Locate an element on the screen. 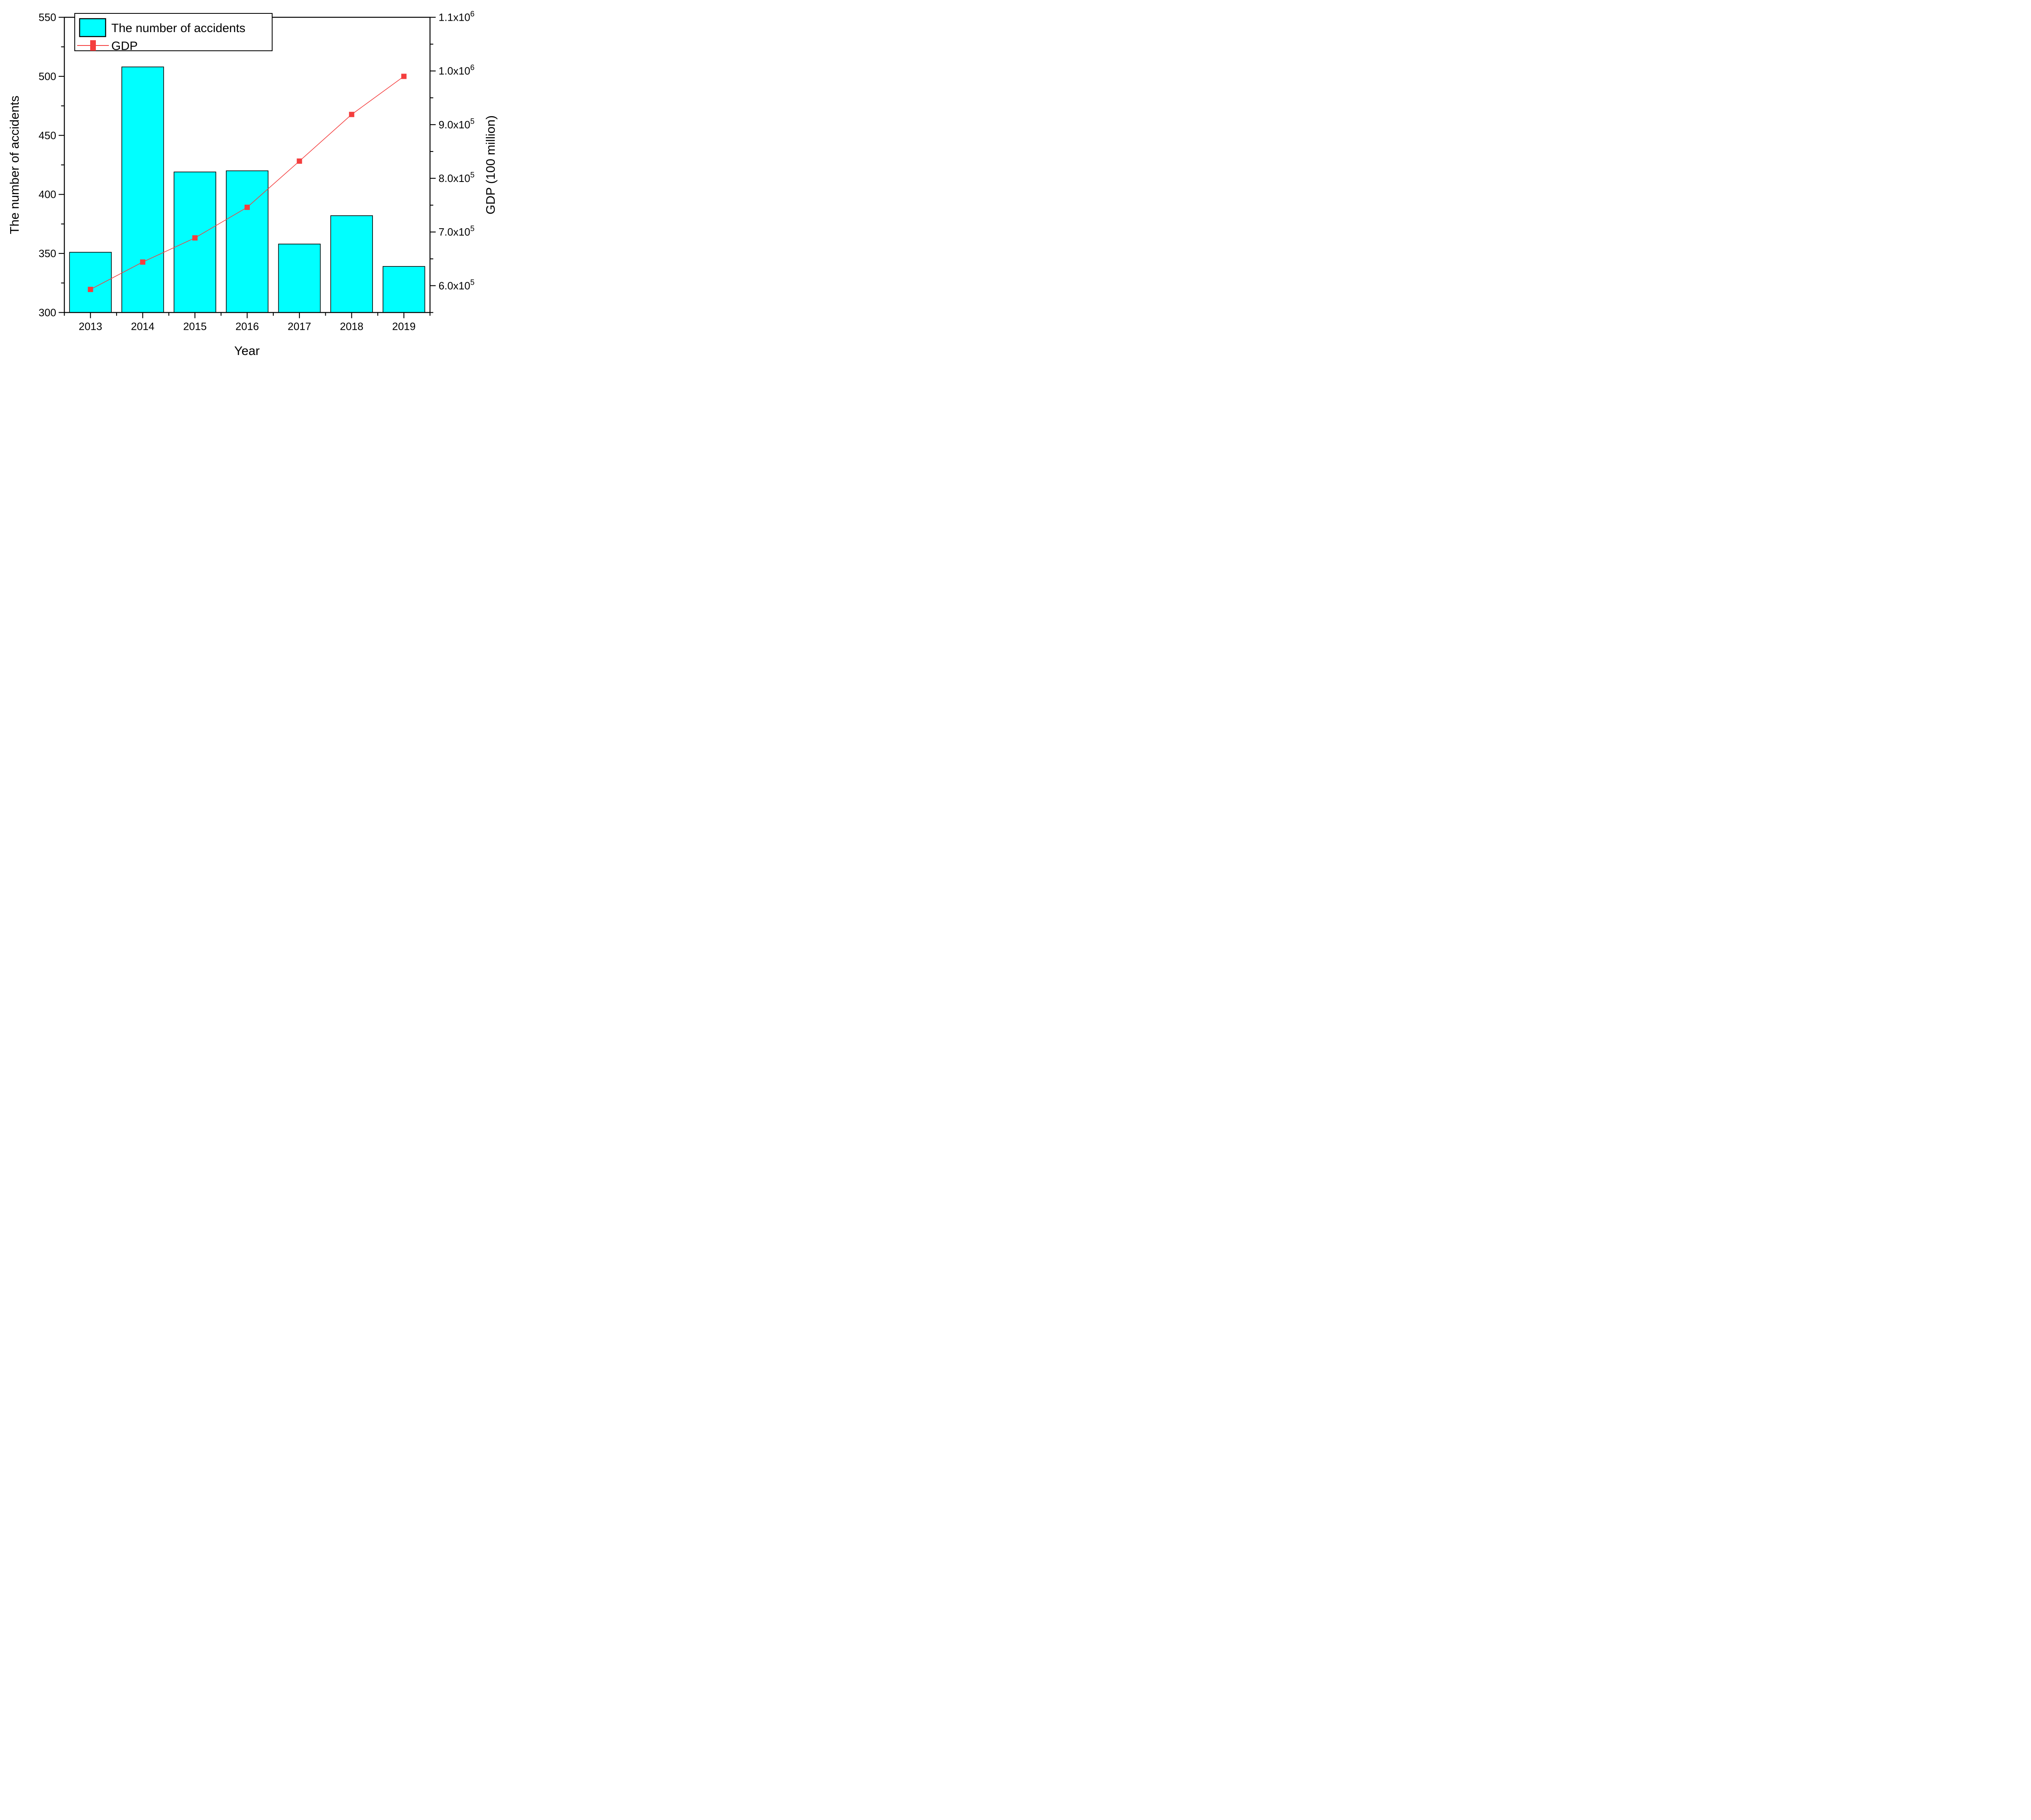  legend-bar-swatch is located at coordinates (92, 28).